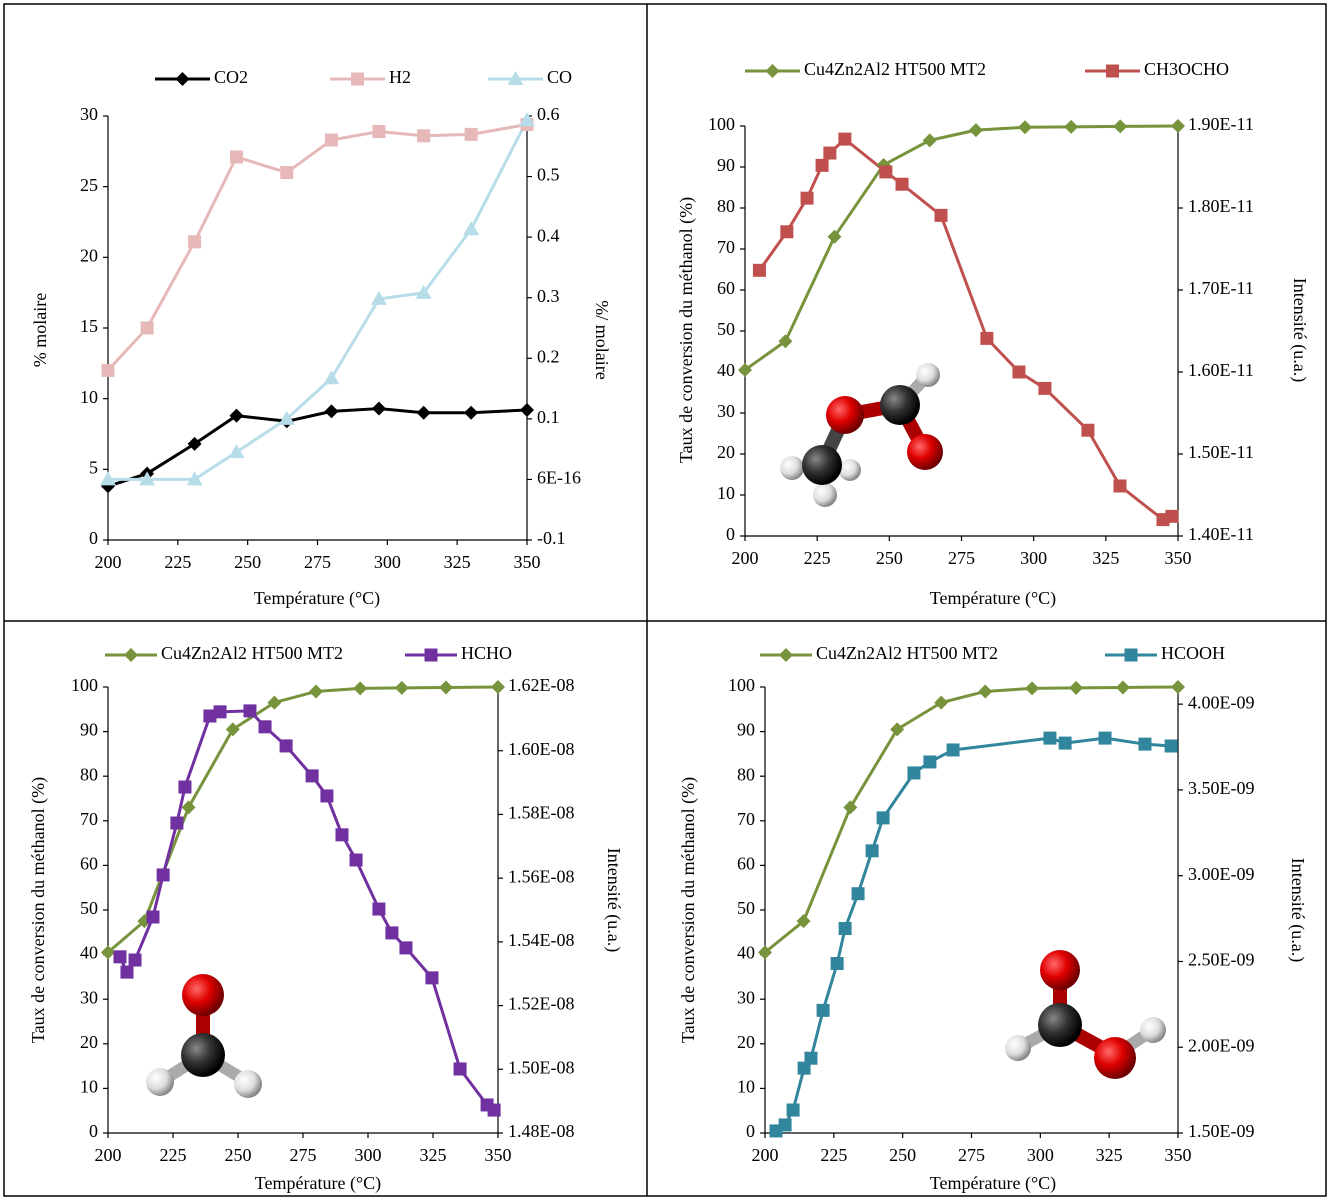 This screenshot has width=1330, height=1200. I want to click on legend-marker, so click(772, 71).